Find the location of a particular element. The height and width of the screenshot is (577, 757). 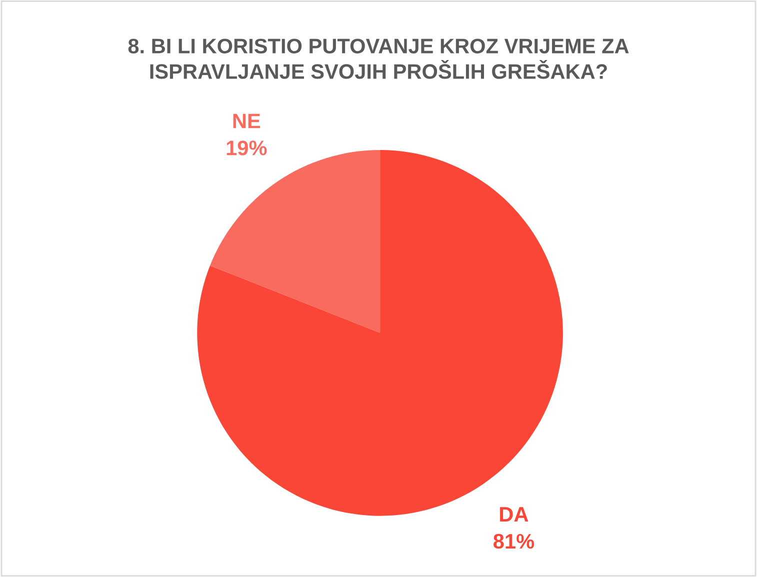

slice-label: NE is located at coordinates (246, 121).